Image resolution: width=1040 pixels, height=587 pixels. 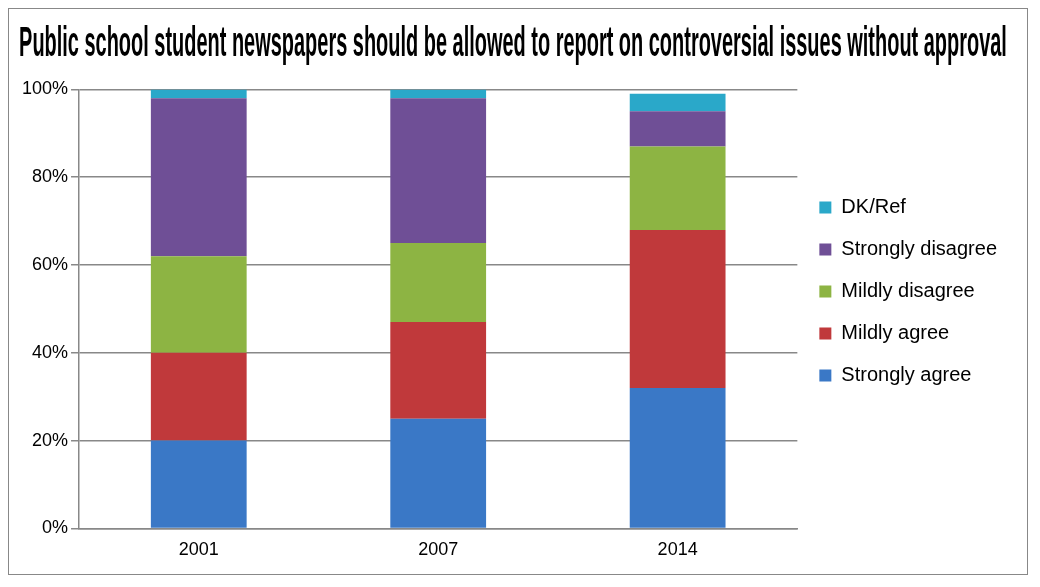 What do you see at coordinates (874, 206) in the screenshot?
I see `legend-label: DK/Ref` at bounding box center [874, 206].